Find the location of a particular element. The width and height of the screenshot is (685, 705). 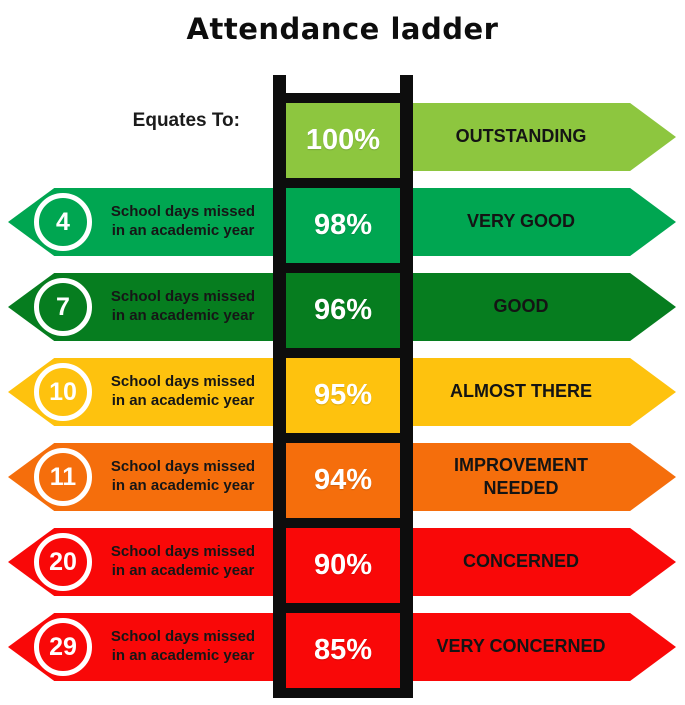

ladder-cell-98: 98% is located at coordinates (343, 225).